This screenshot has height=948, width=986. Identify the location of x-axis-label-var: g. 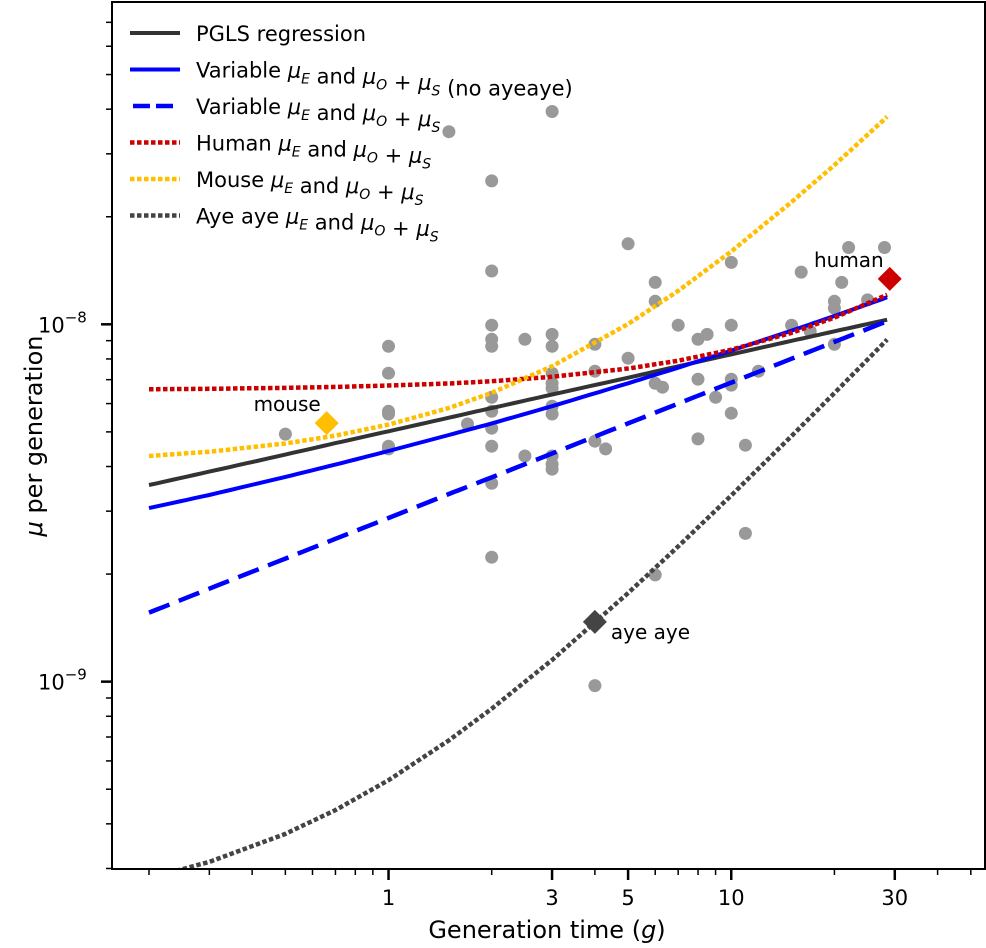
(648, 930).